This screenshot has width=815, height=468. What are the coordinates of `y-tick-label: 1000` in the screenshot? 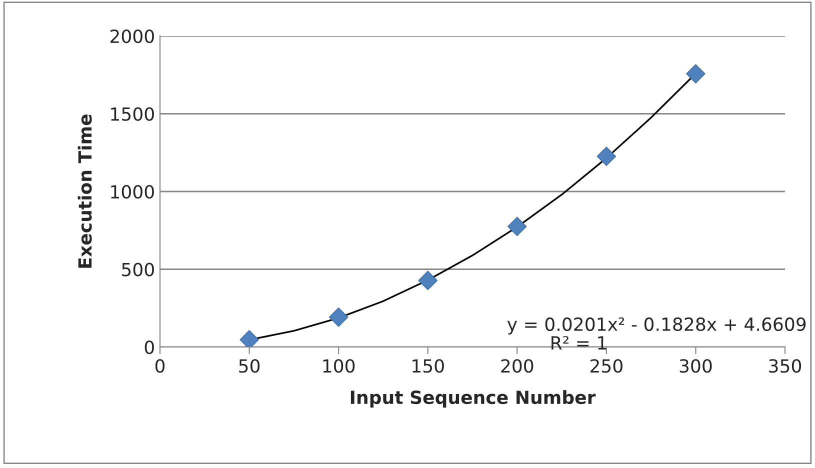 It's located at (132, 191).